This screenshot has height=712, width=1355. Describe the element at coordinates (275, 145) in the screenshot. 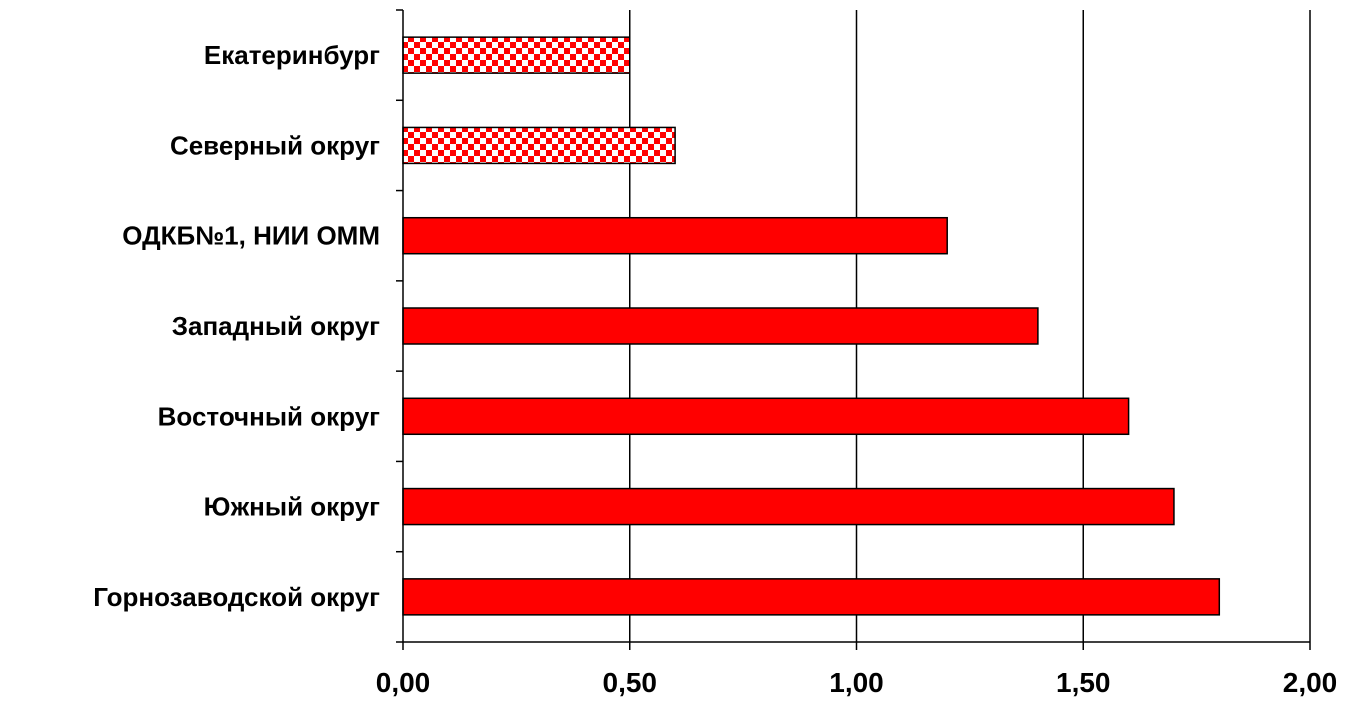

I see `category-label: Северный округ` at that location.